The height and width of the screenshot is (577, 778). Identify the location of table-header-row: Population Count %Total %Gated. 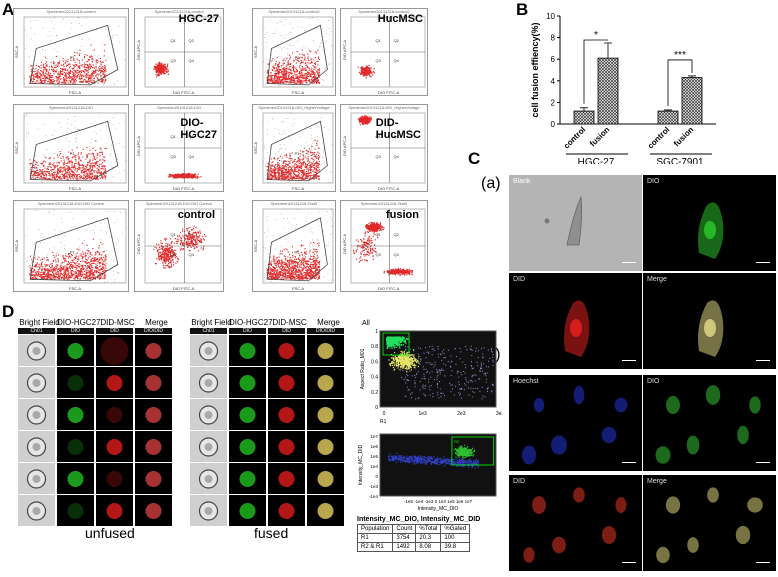
(413, 529).